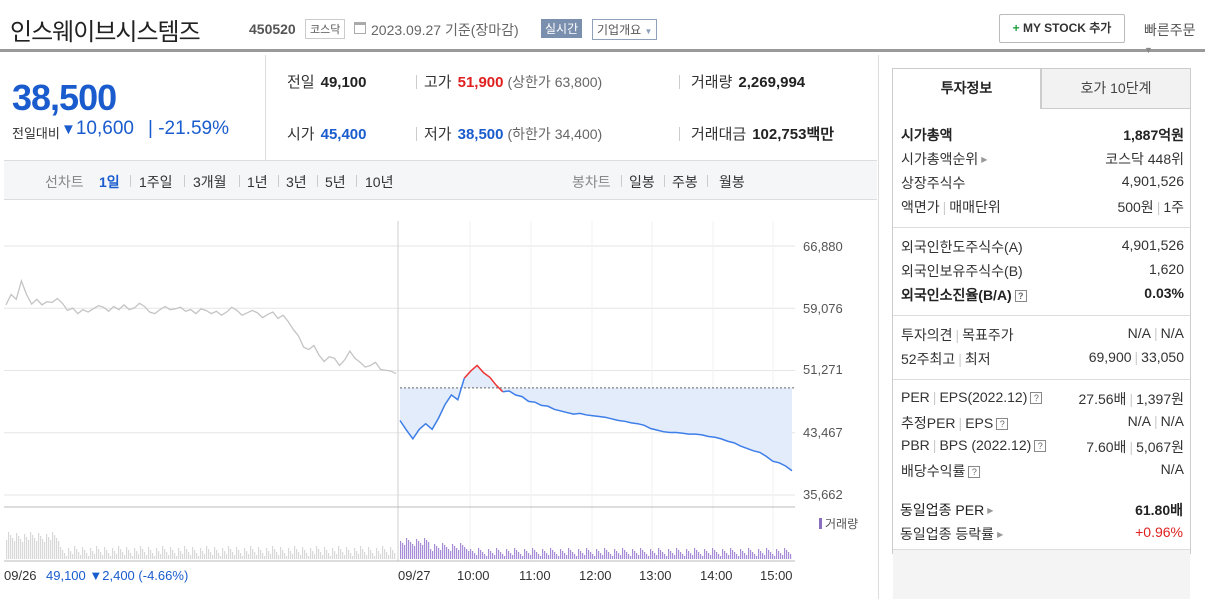  Describe the element at coordinates (379, 182) in the screenshot. I see `period-tab-10y: 10년` at that location.